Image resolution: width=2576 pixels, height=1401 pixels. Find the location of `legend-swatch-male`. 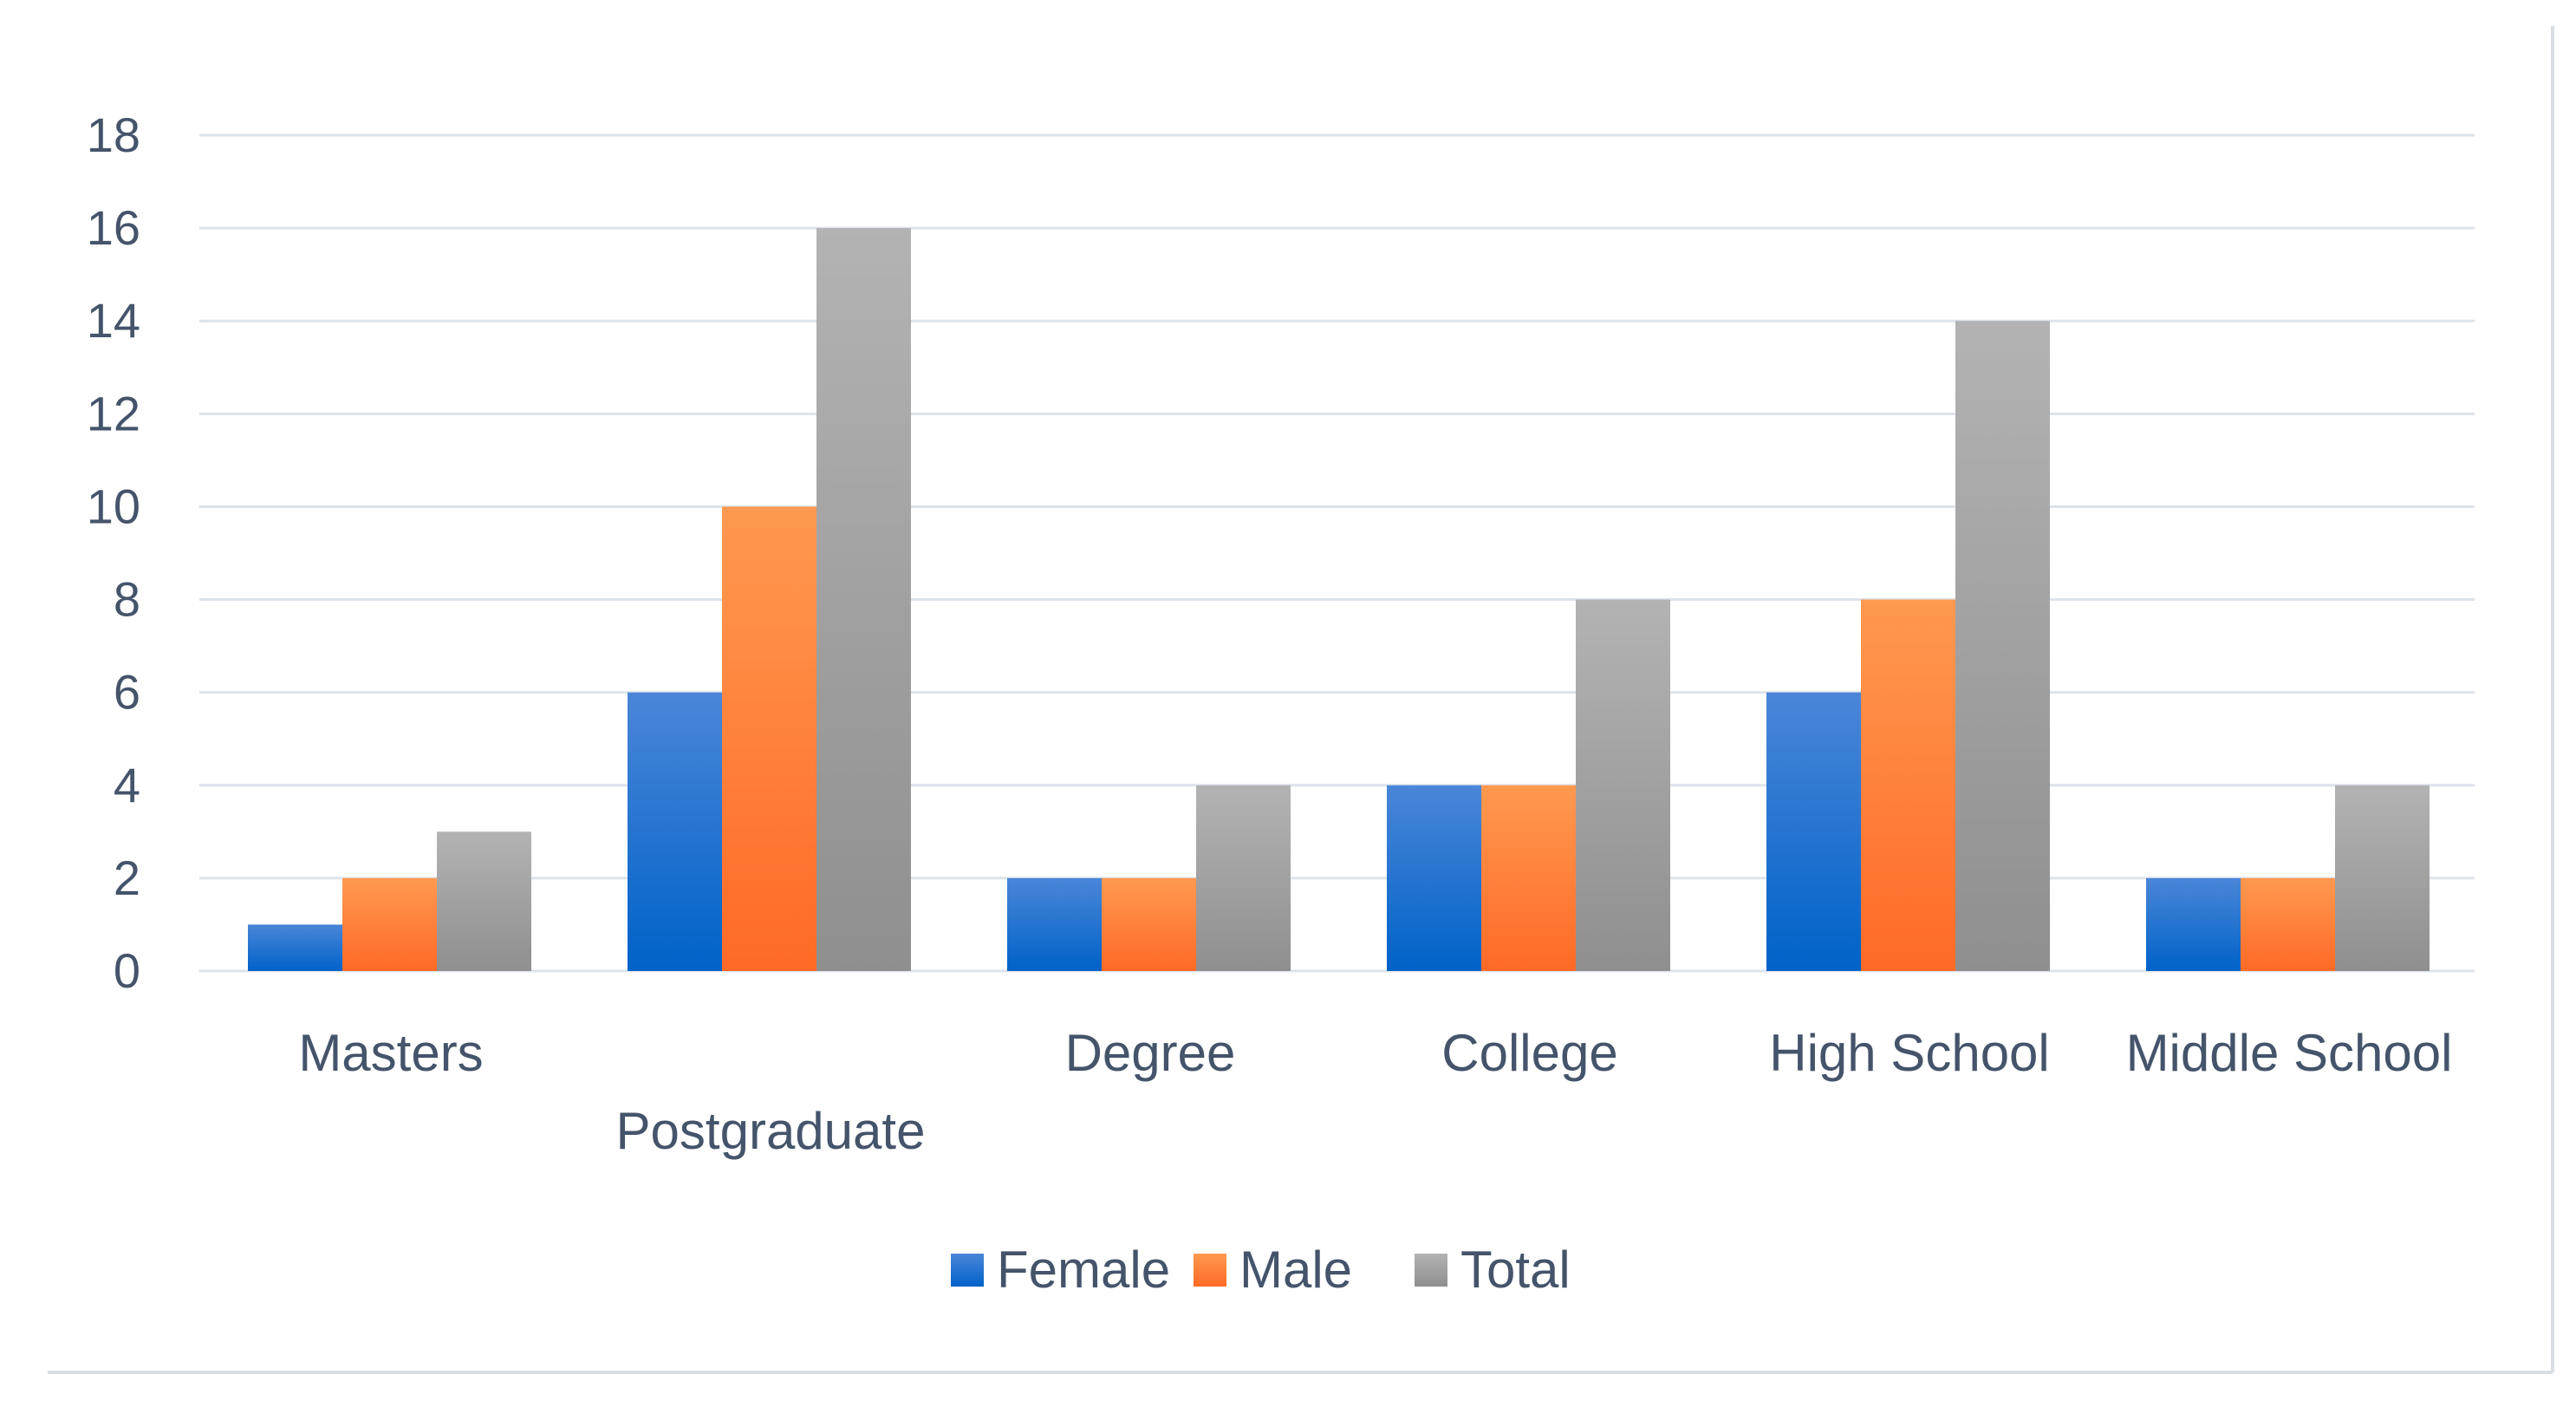

legend-swatch-male is located at coordinates (1210, 1270).